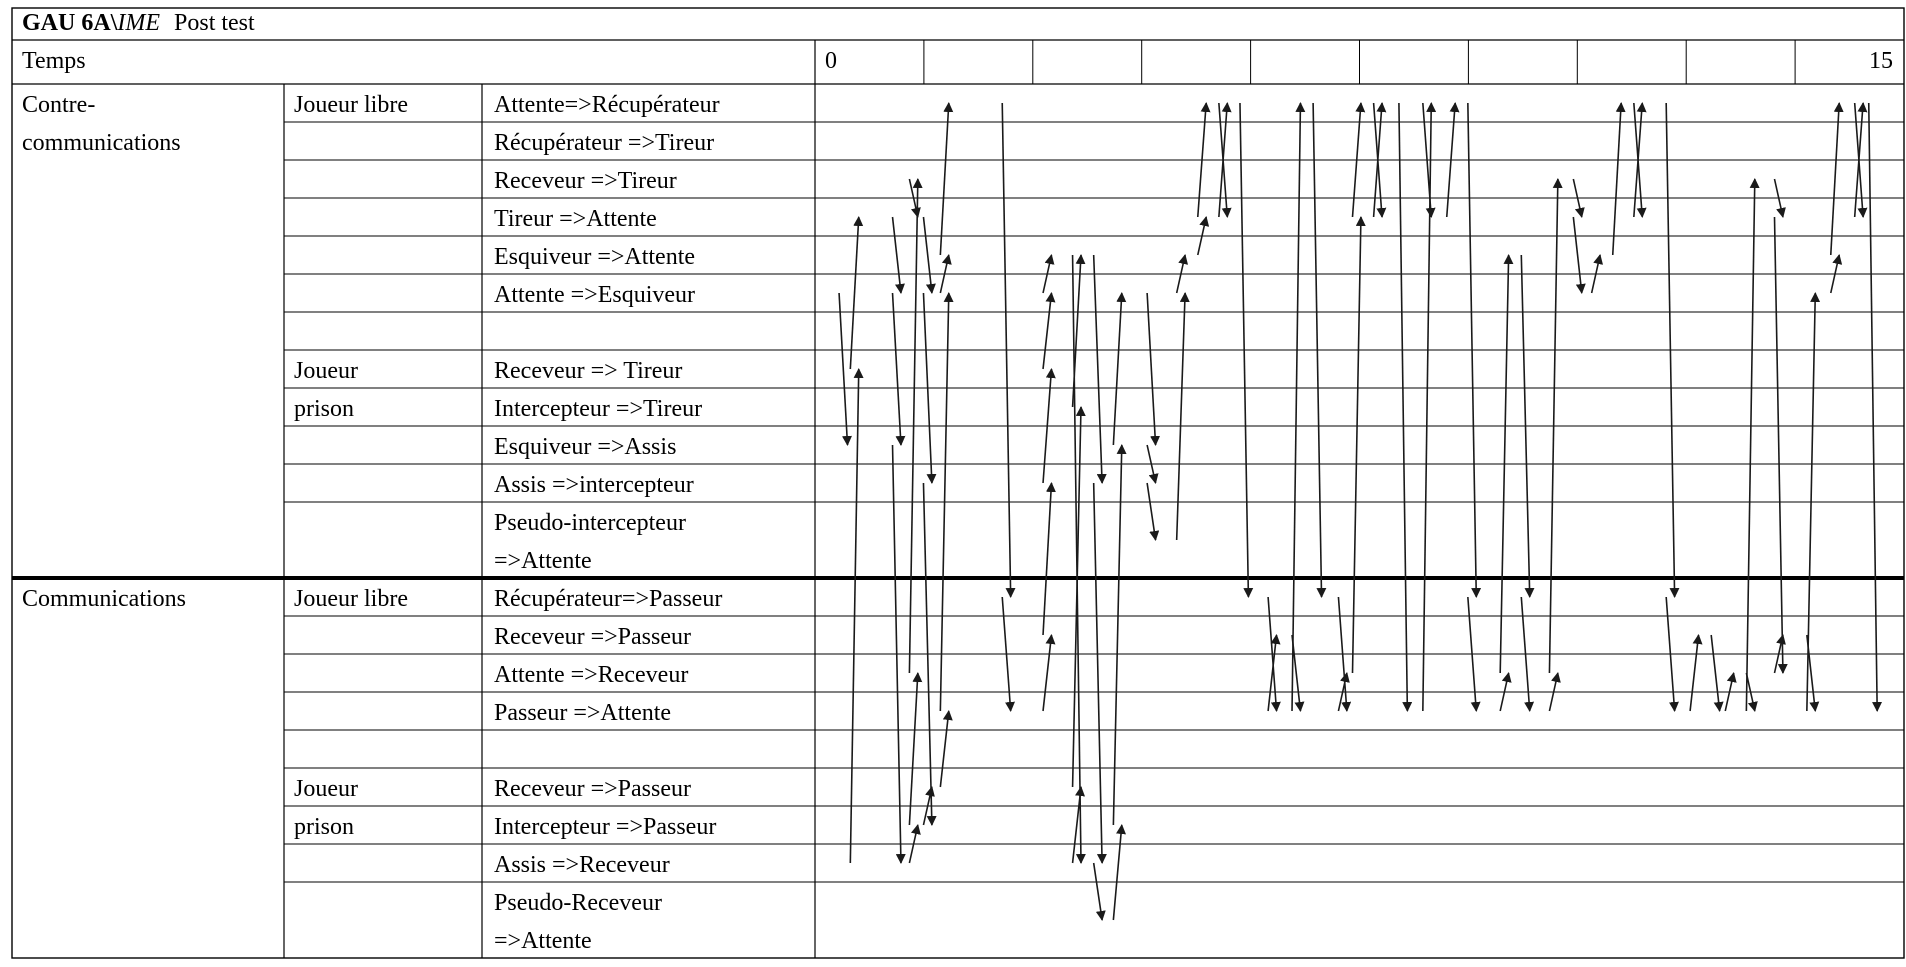  Describe the element at coordinates (70, 23) in the screenshot. I see `title-prefix: GAU 6A\` at that location.